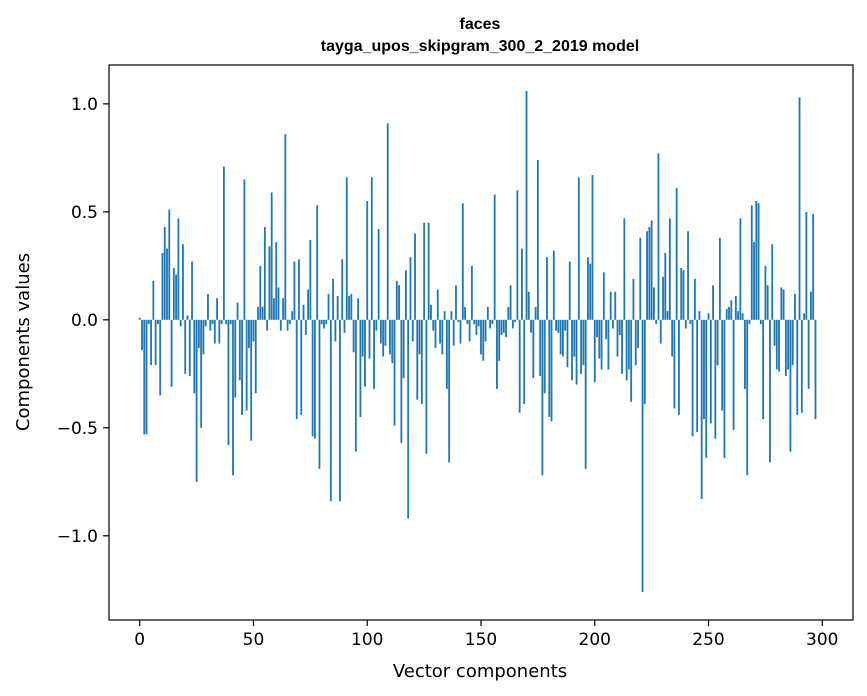  I want to click on chart-title: faces, so click(480, 24).